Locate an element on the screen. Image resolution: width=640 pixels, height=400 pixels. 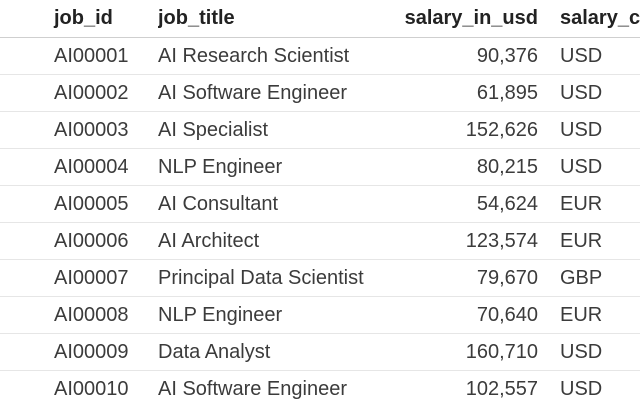
cell-salary-in-usd: 54,624 is located at coordinates (469, 204).